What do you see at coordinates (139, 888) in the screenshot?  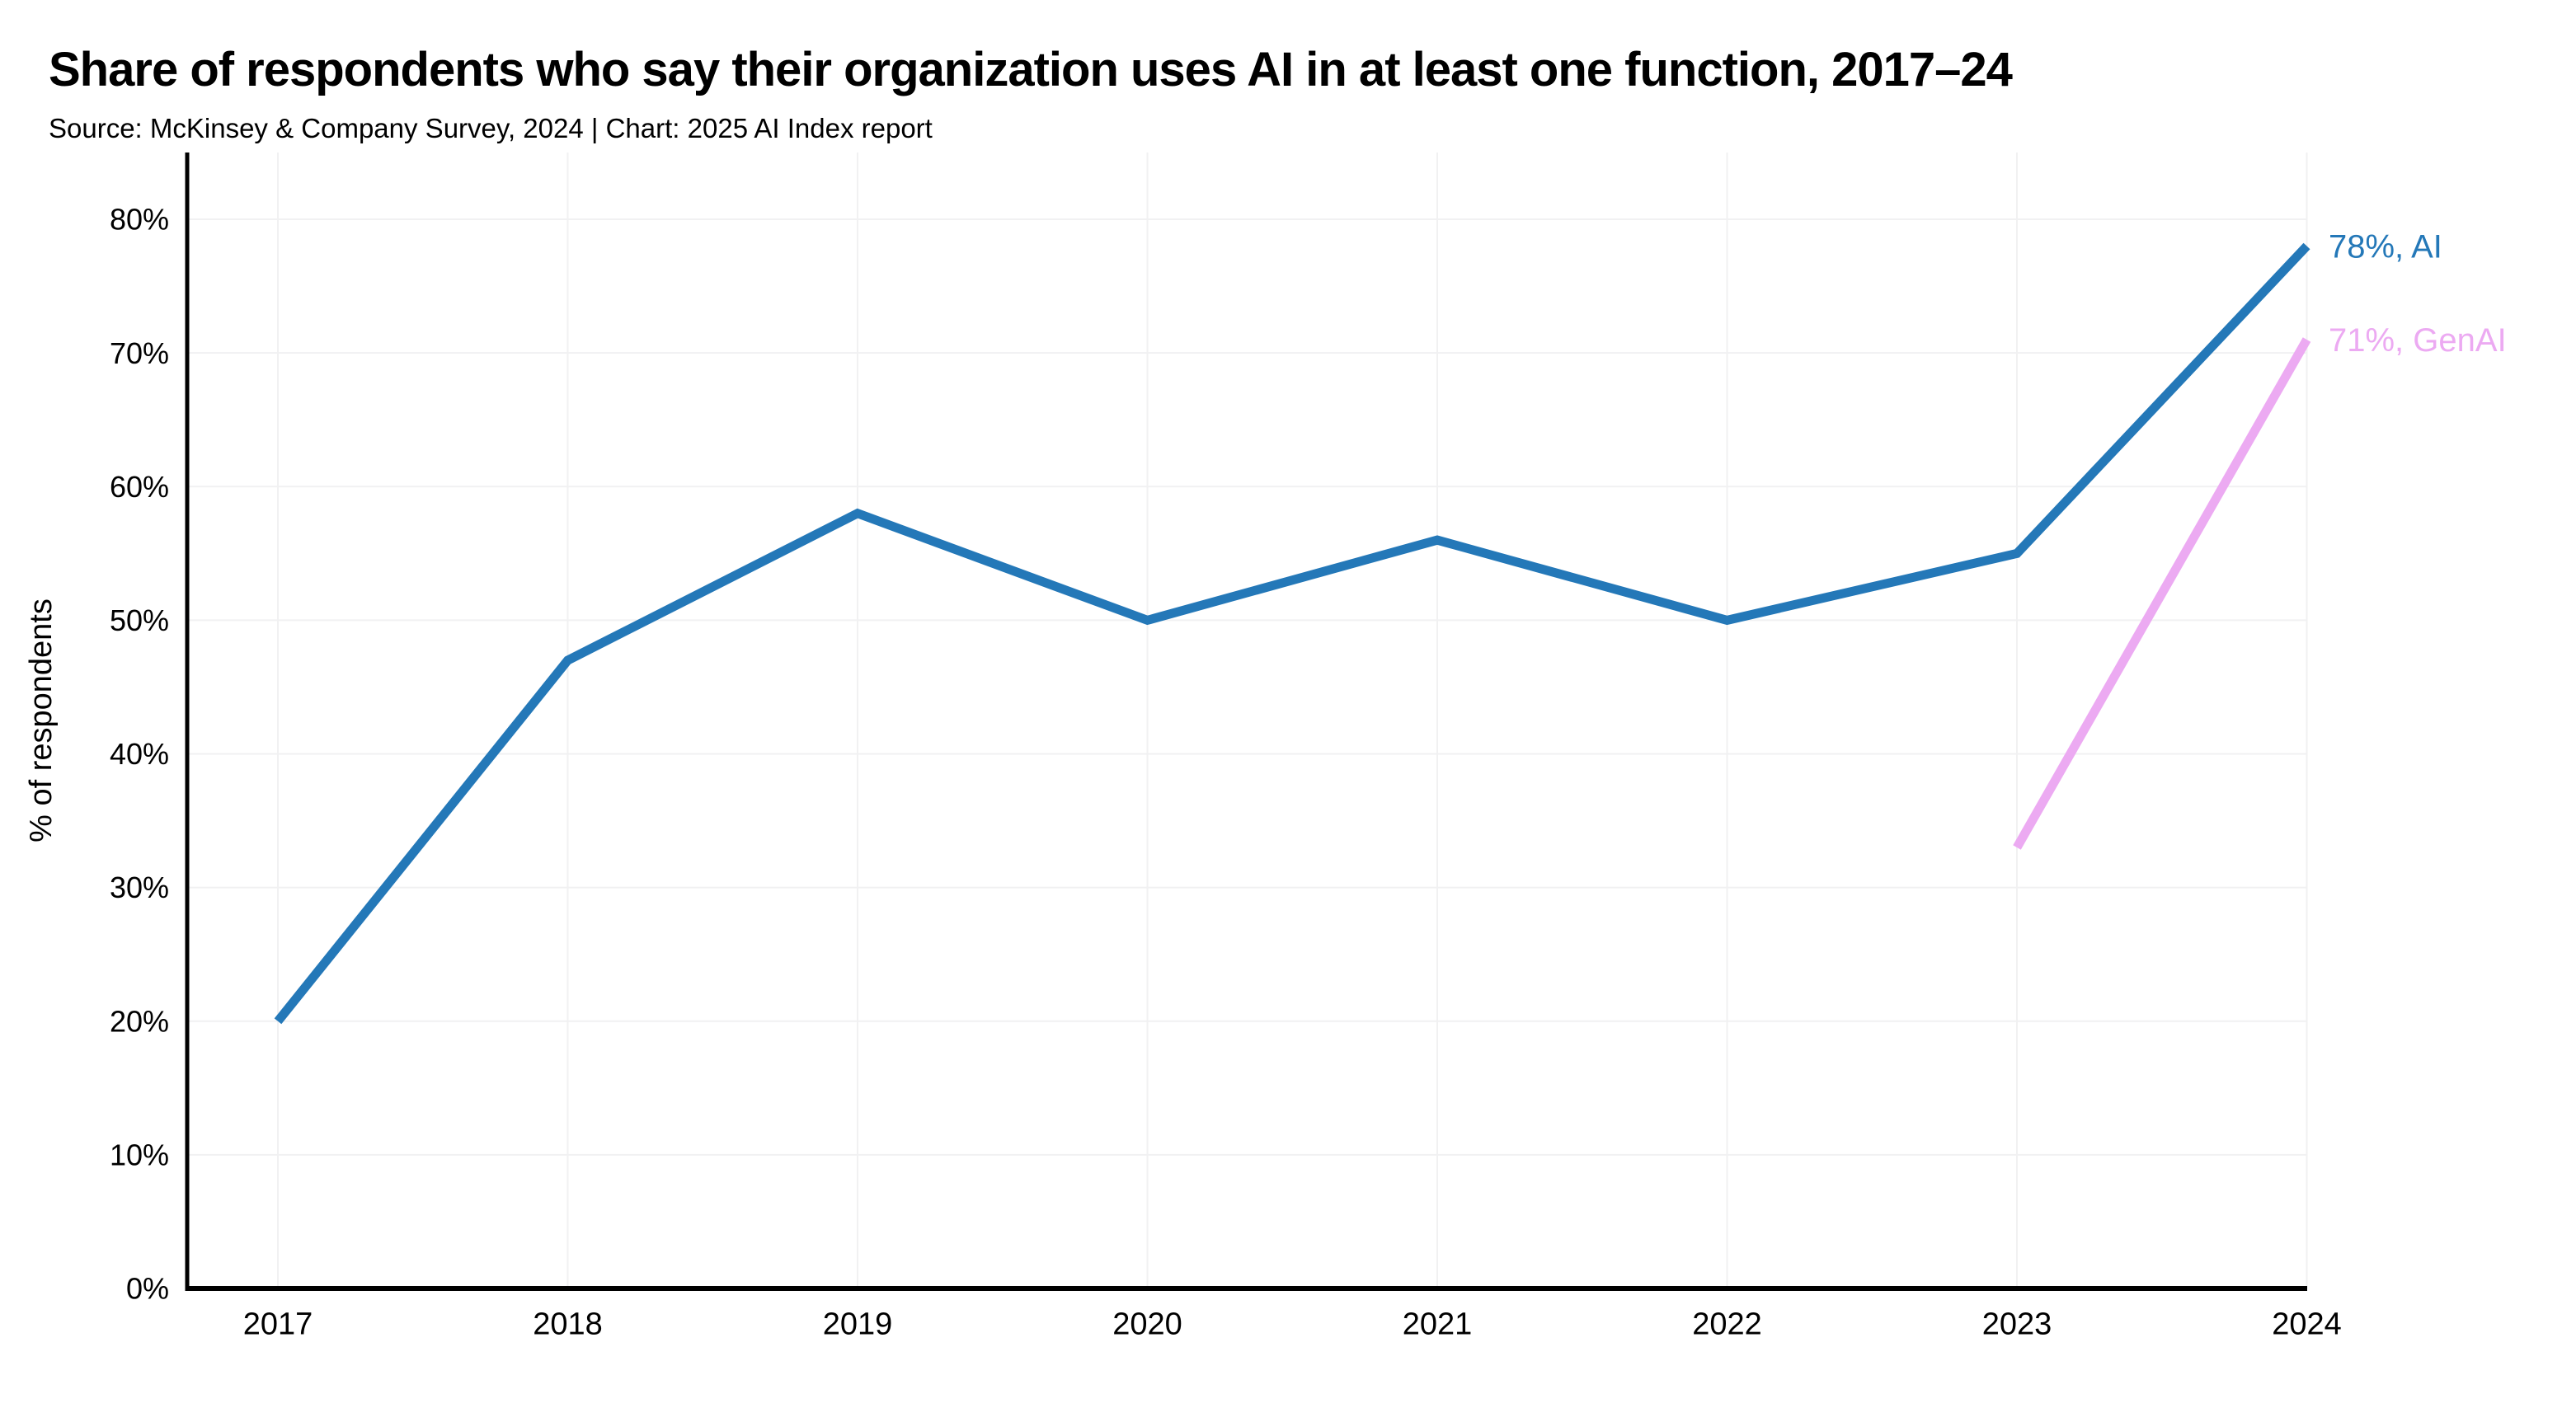 I see `y-tick-label-30: 30%` at bounding box center [139, 888].